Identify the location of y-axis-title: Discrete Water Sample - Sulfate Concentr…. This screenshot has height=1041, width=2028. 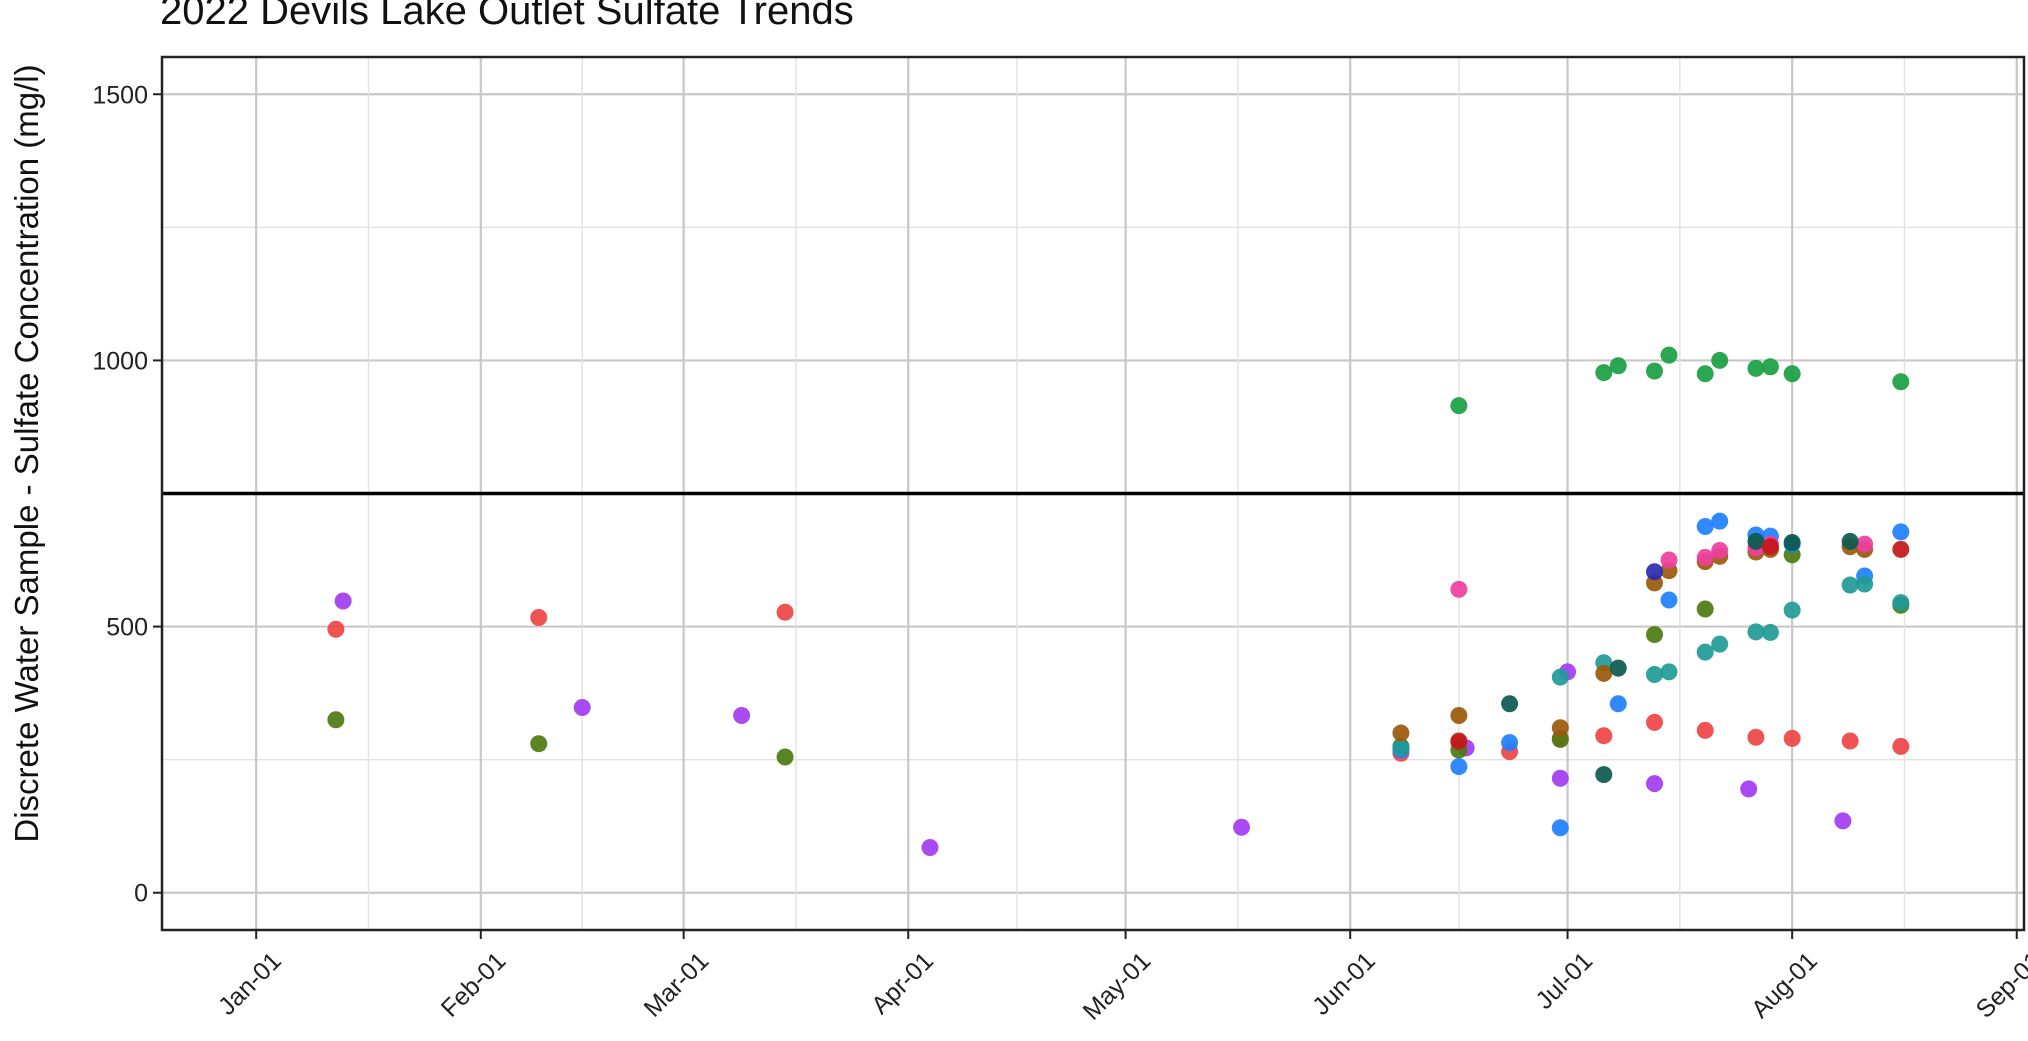
(26, 453).